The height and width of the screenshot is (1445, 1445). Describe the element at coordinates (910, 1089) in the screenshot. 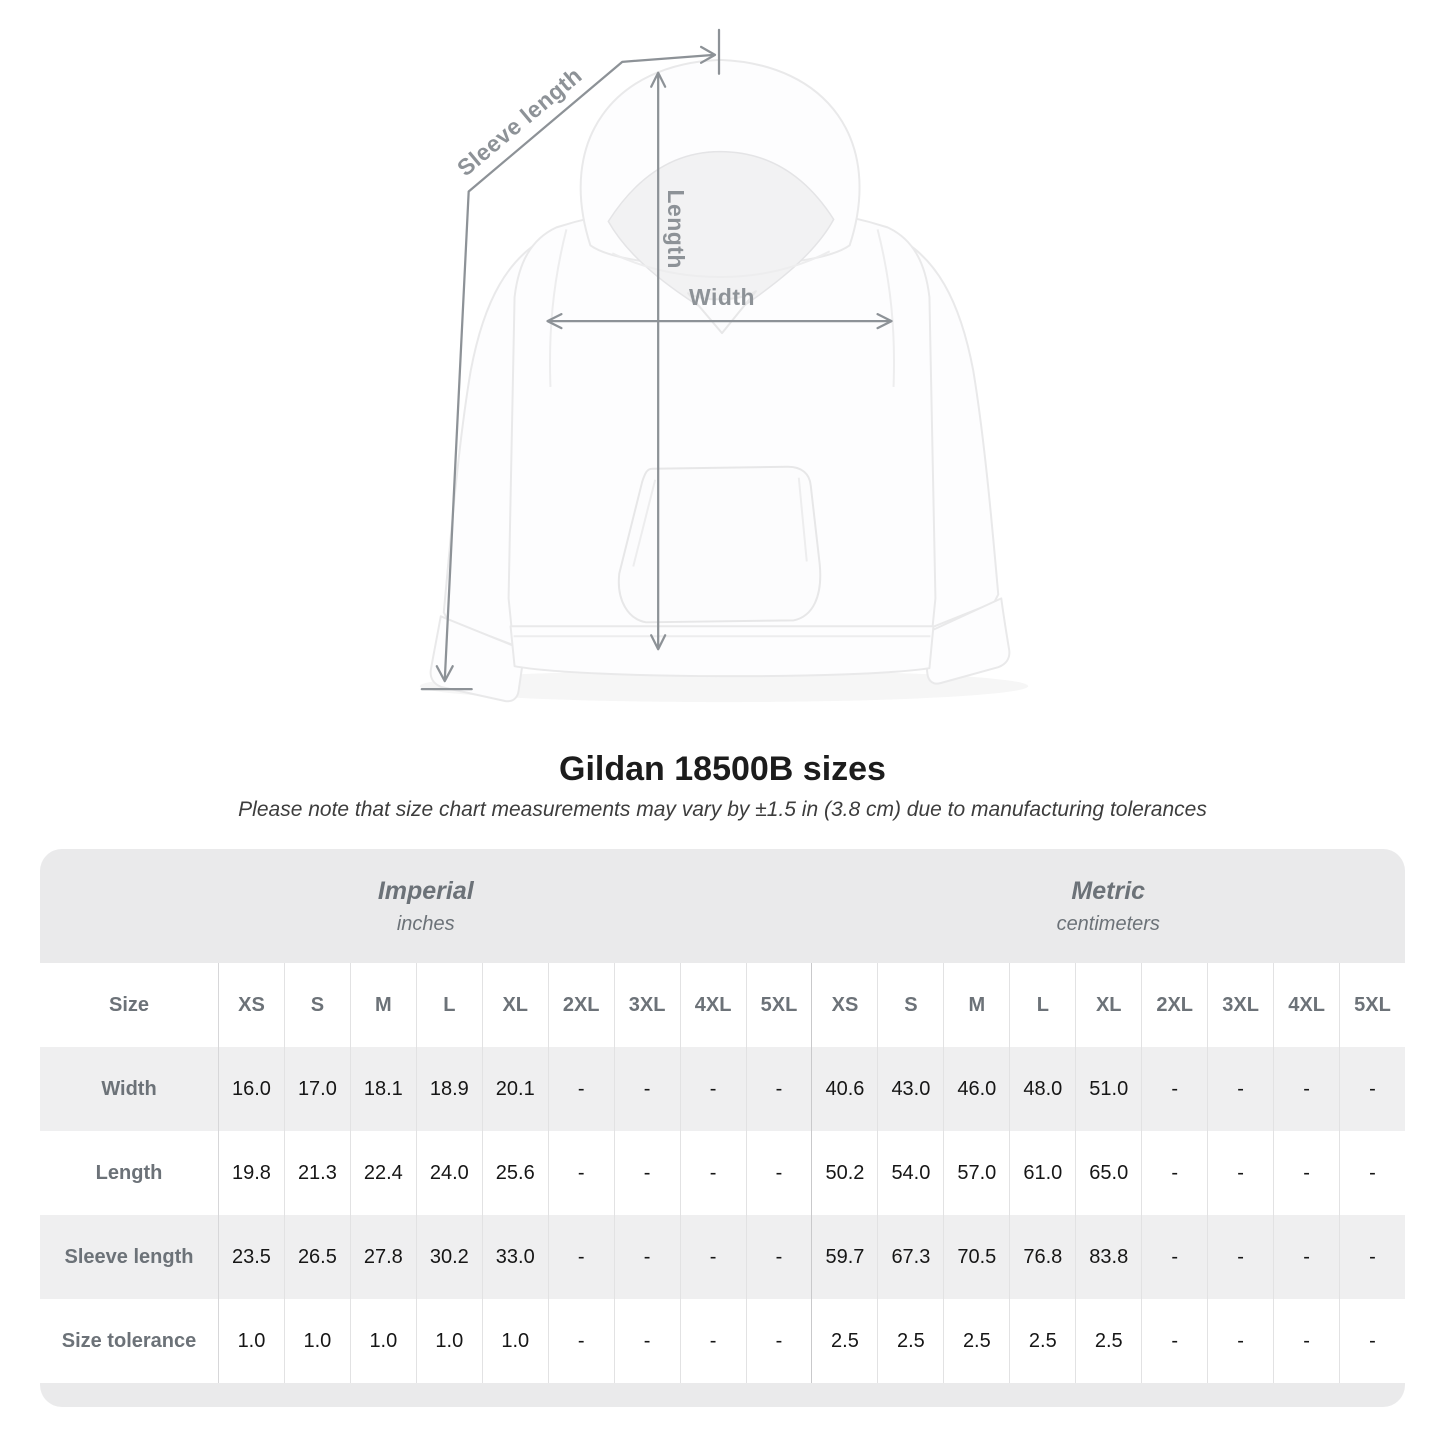

I see `value-cell: 43.0` at that location.